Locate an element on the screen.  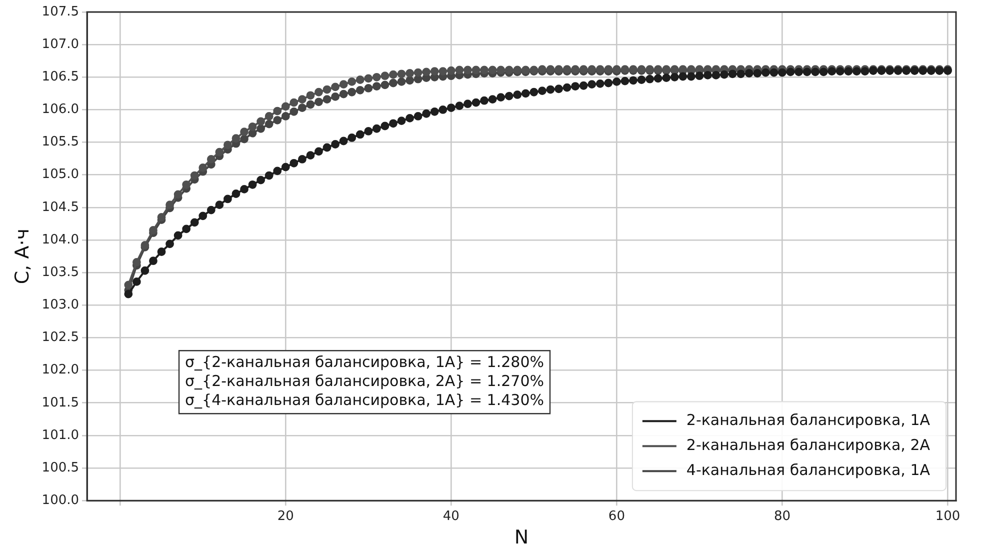
y-tick-label: 107.5 is located at coordinates (61, 12).